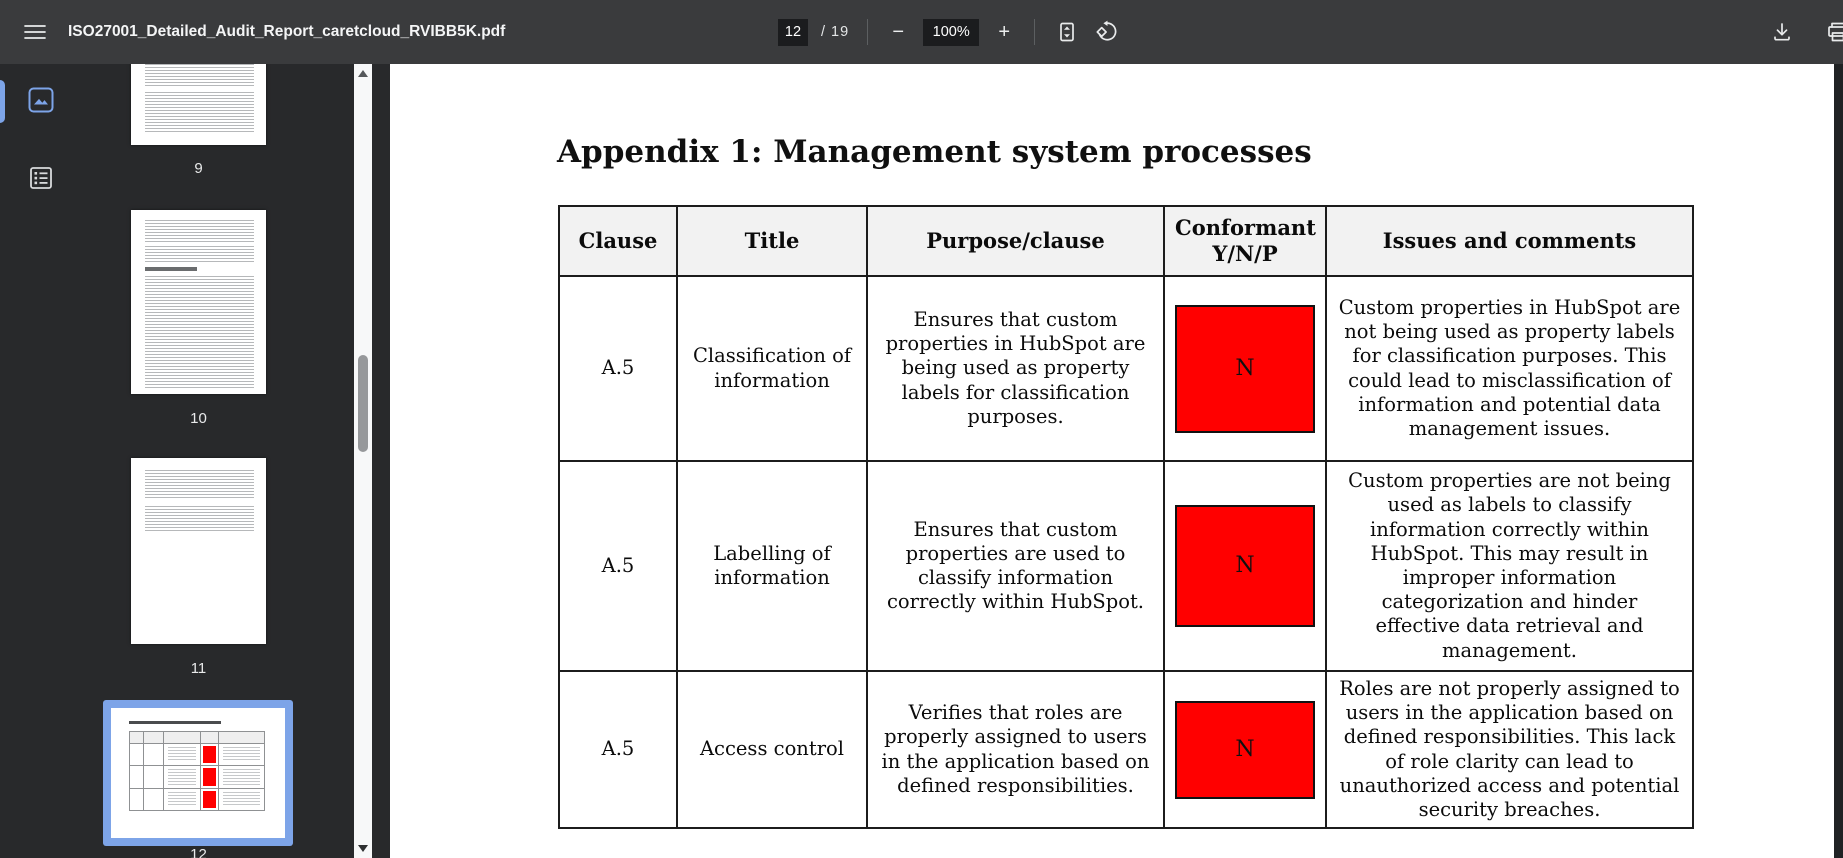 This screenshot has width=1843, height=858. Describe the element at coordinates (1015, 241) in the screenshot. I see `header-purpose: Purpose/clause` at that location.